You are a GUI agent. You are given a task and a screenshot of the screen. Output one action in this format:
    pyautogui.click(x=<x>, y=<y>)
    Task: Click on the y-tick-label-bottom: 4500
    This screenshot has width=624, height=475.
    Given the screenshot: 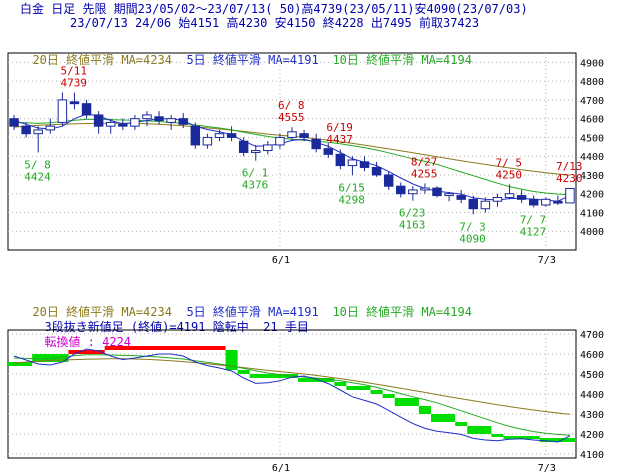 What is the action you would take?
    pyautogui.click(x=592, y=375)
    